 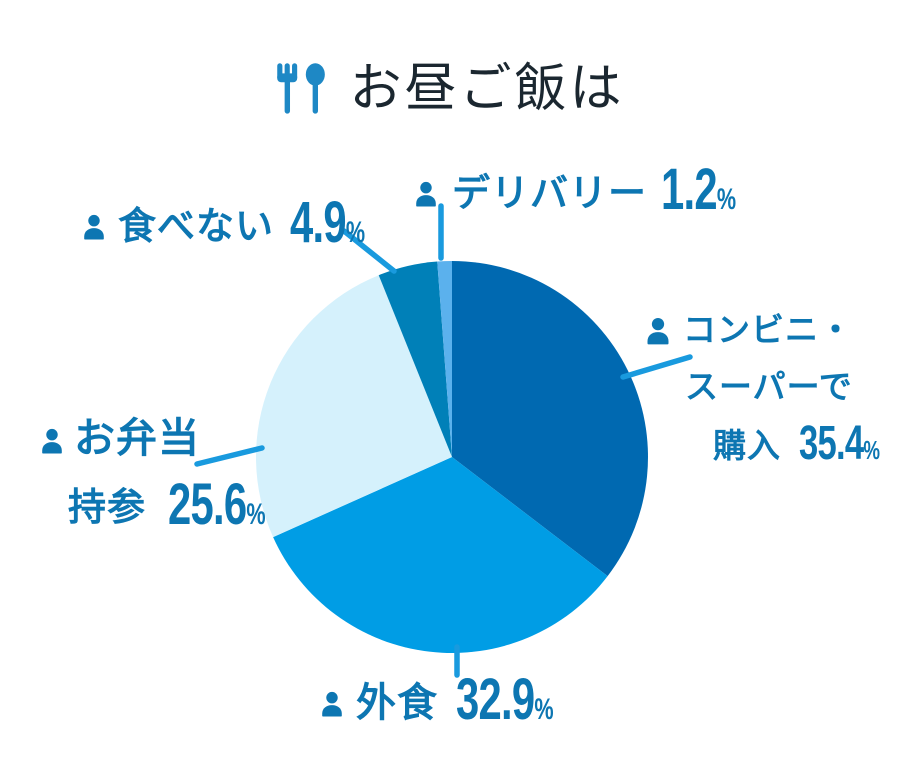 What do you see at coordinates (487, 89) in the screenshot?
I see `title-text: お昼ご飯は` at bounding box center [487, 89].